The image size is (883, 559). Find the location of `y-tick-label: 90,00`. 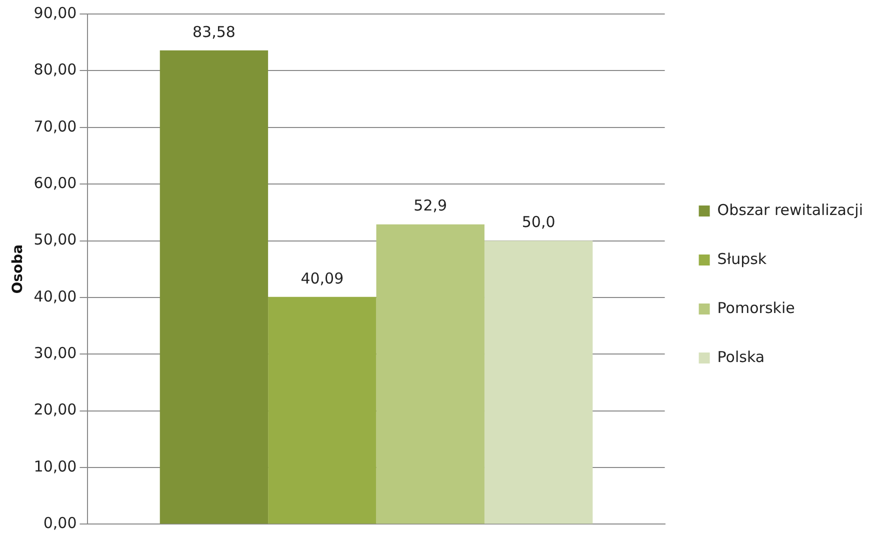

y-tick-label: 90,00 is located at coordinates (55, 13).